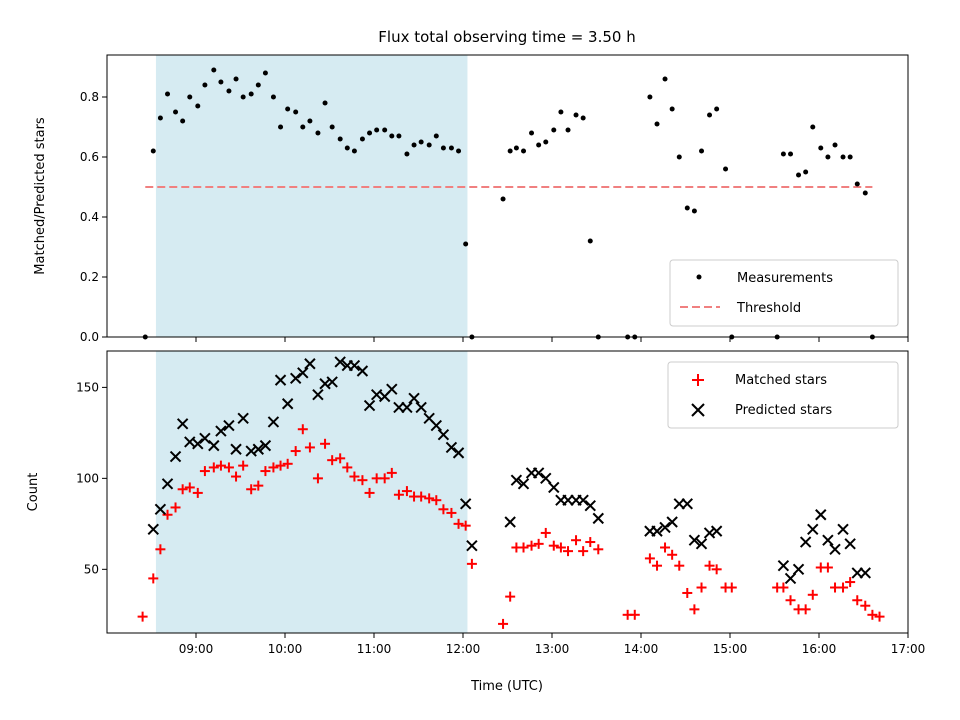 The image size is (960, 720). What do you see at coordinates (89, 337) in the screenshot?
I see `top-y-tick-label: 0.0` at bounding box center [89, 337].